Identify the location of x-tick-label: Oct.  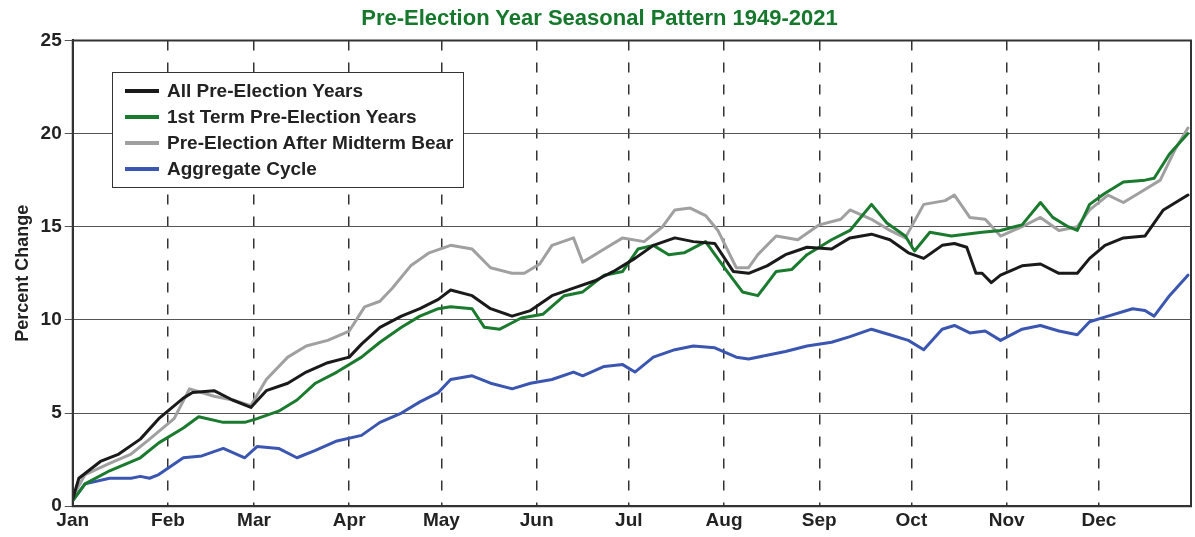
(911, 519).